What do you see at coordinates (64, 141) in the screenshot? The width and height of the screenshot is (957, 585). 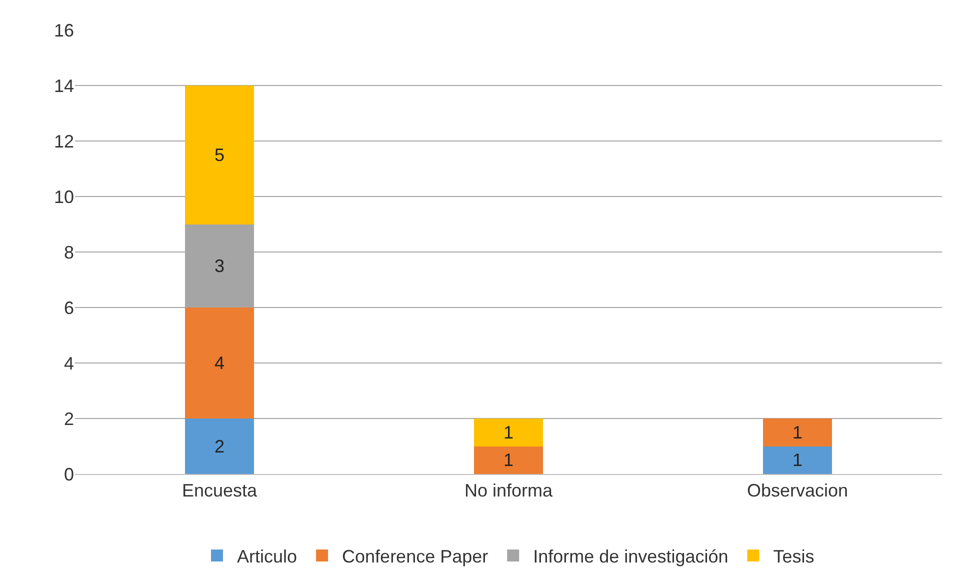 I see `y-tick-label: 12` at bounding box center [64, 141].